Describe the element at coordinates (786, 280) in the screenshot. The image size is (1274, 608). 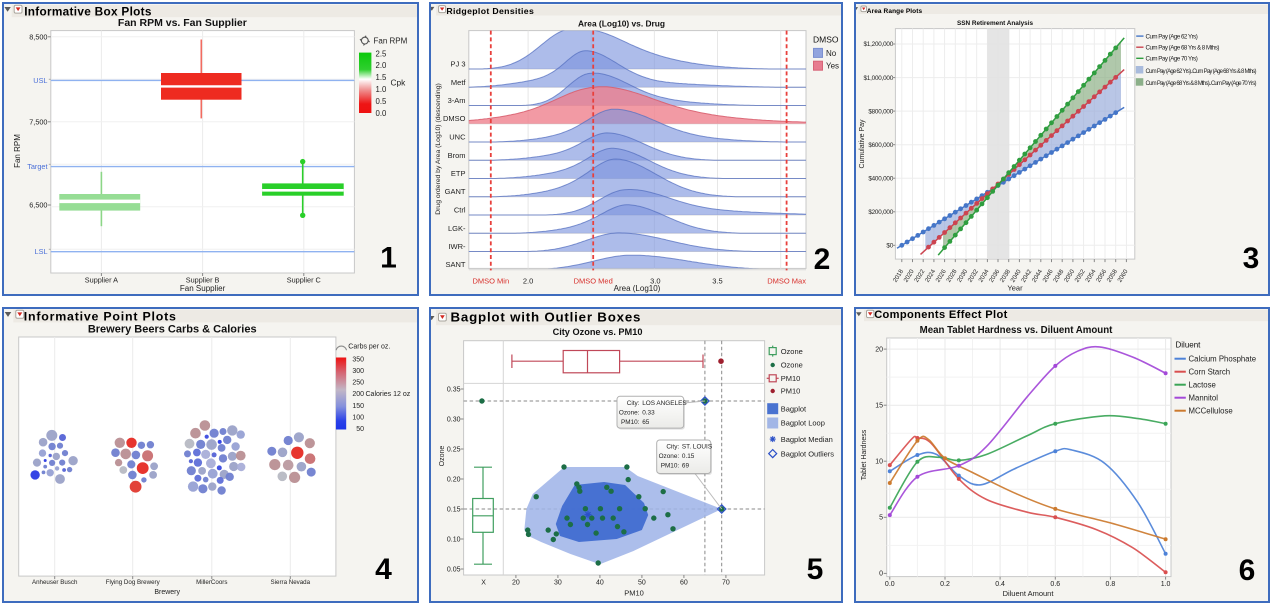
I see `svg-text: DMSO Max` at that location.